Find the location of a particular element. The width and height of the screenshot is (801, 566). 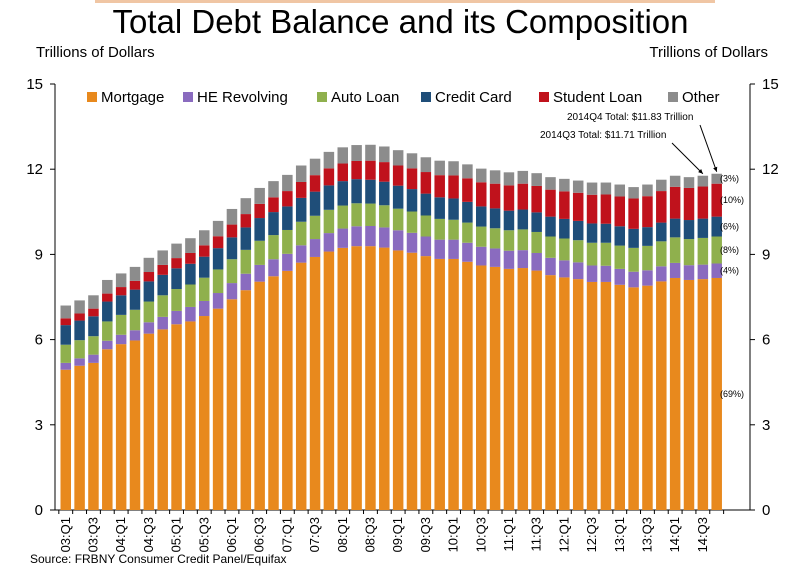

annotation-arrow is located at coordinates (708, 148).